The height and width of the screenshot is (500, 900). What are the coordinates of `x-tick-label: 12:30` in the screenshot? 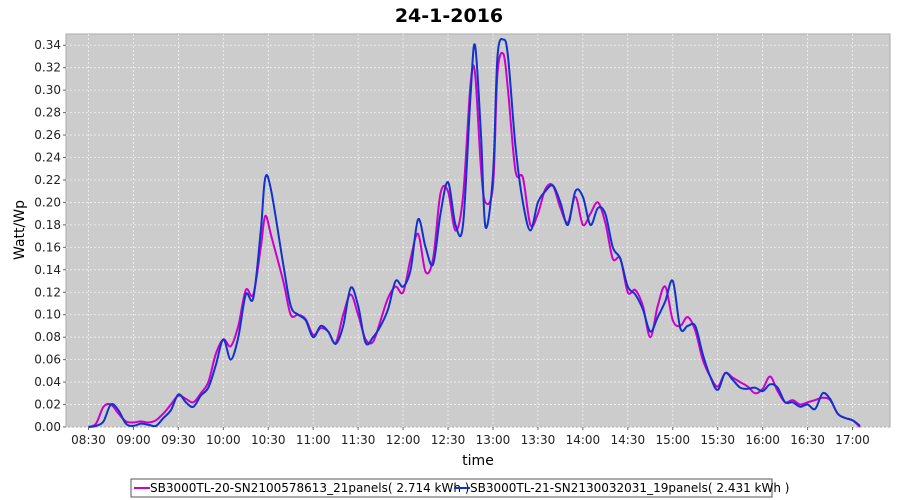 It's located at (448, 440).